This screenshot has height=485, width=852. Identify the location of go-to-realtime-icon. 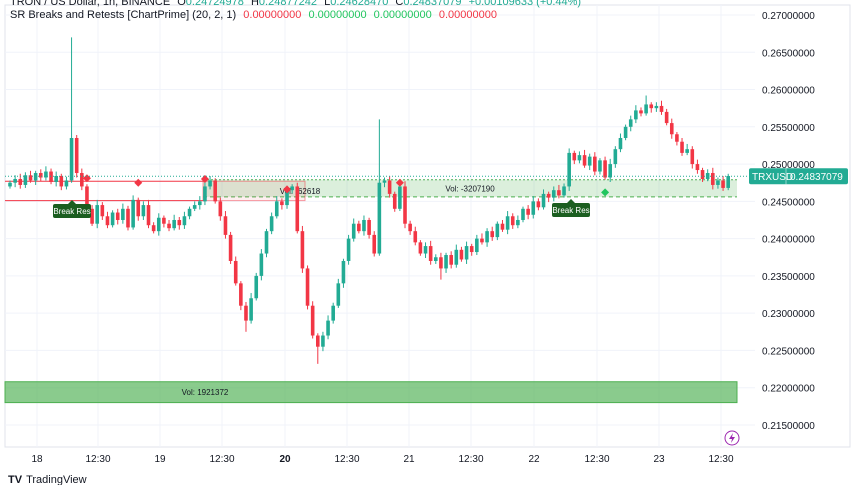
(732, 438).